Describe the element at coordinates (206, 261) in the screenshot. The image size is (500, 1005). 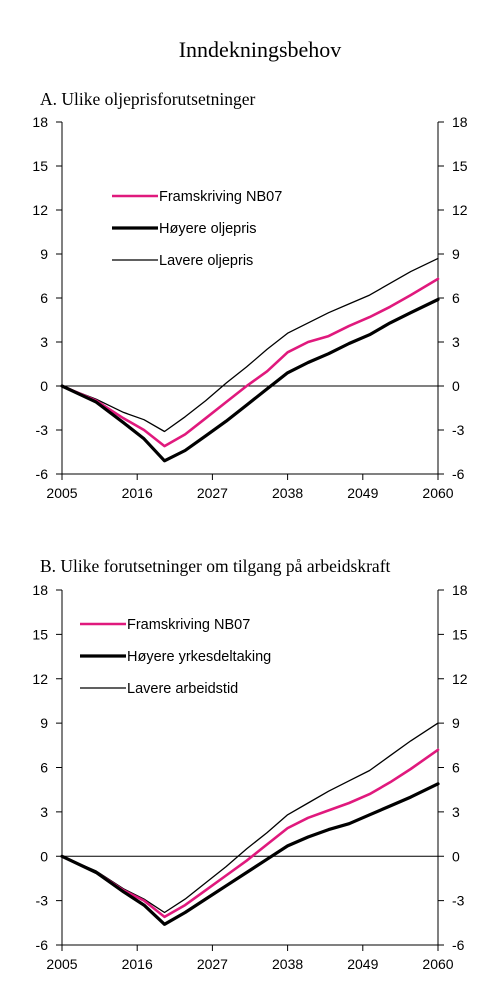
I see `legend-label: Lavere oljepris` at that location.